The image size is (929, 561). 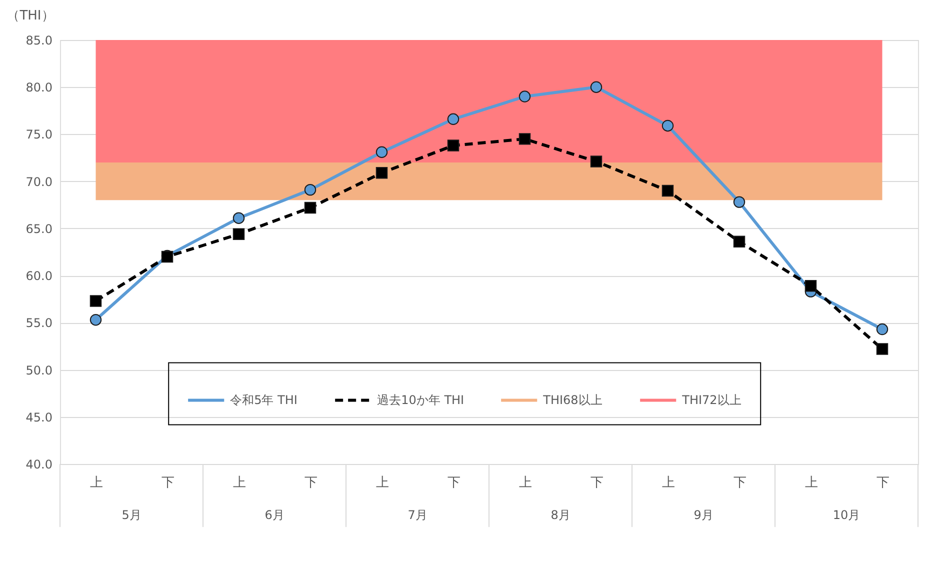 I want to click on y-tick-label: 80.0, so click(x=39, y=87).